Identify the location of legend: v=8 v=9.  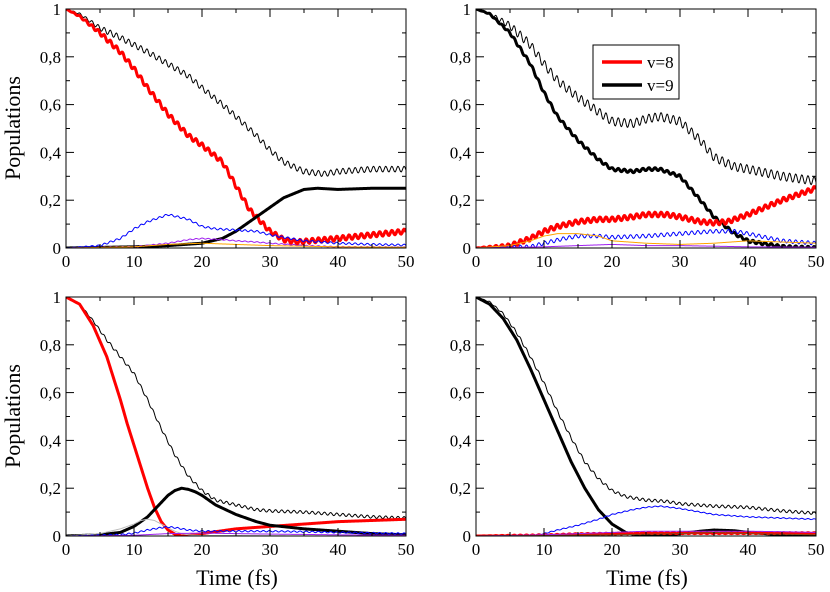
(636, 72).